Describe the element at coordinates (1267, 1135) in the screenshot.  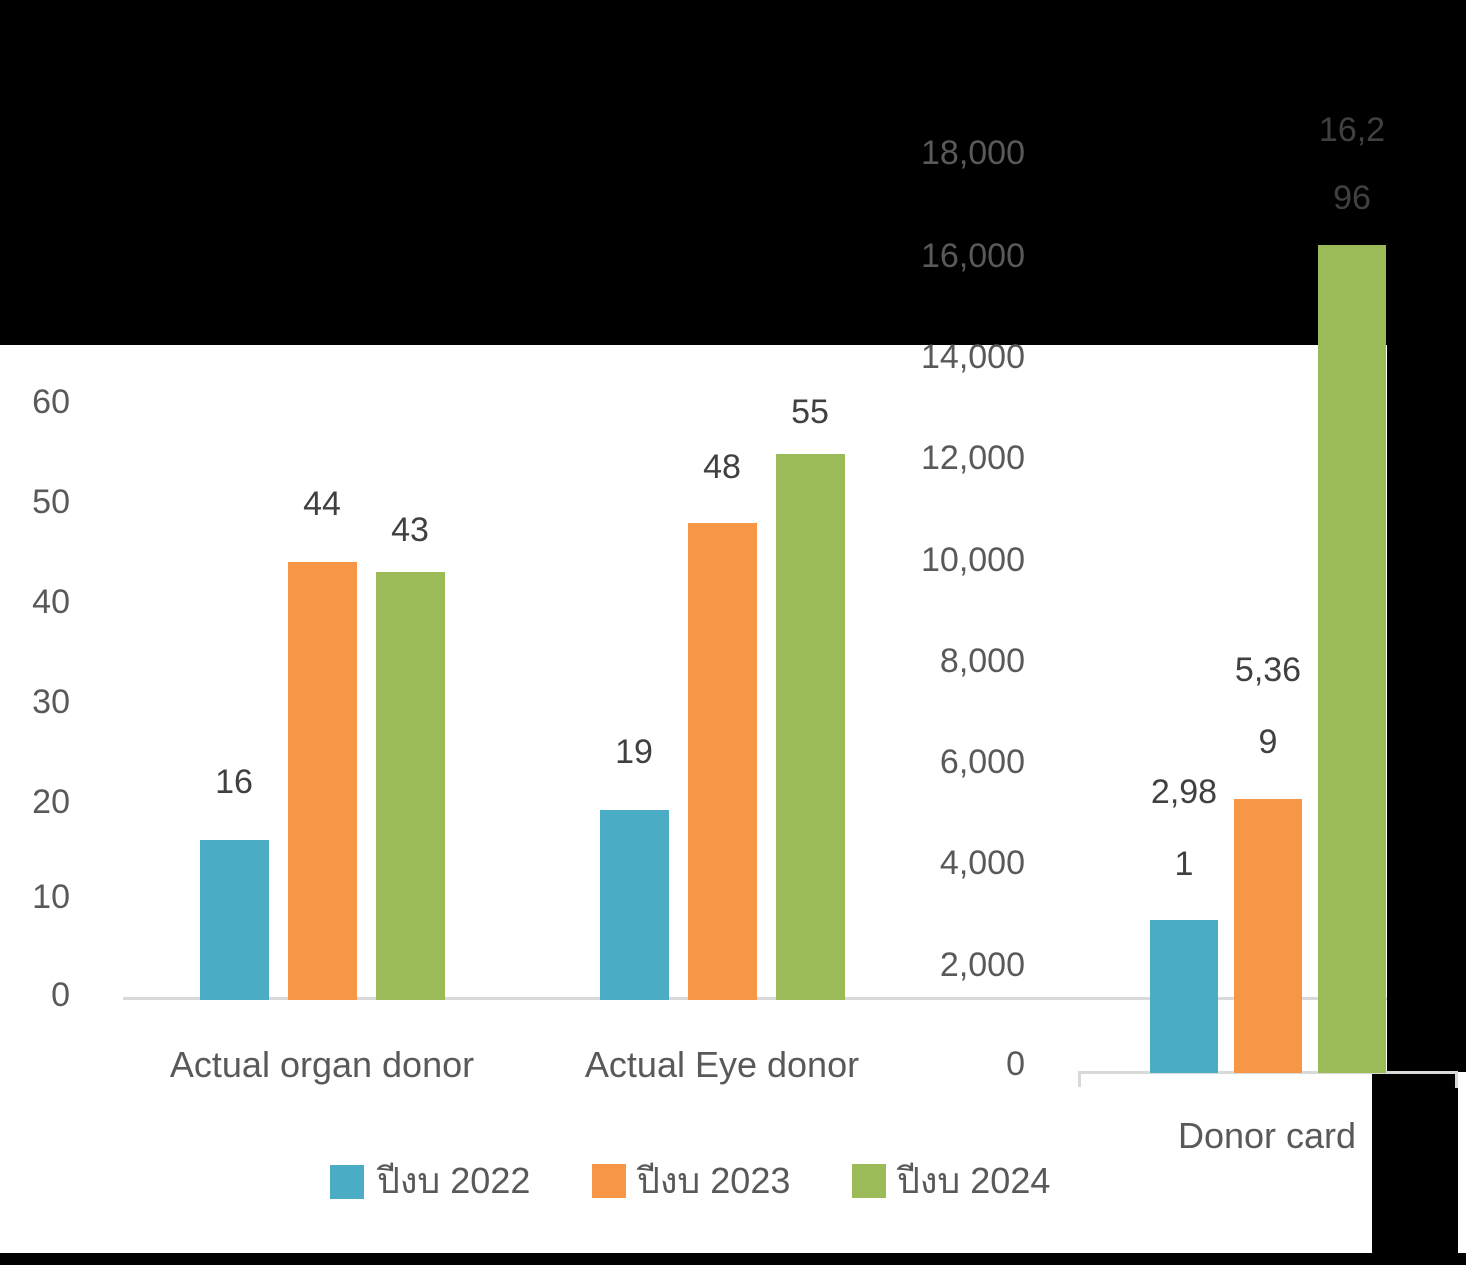
I see `category-label-donor-card: Donor card` at that location.